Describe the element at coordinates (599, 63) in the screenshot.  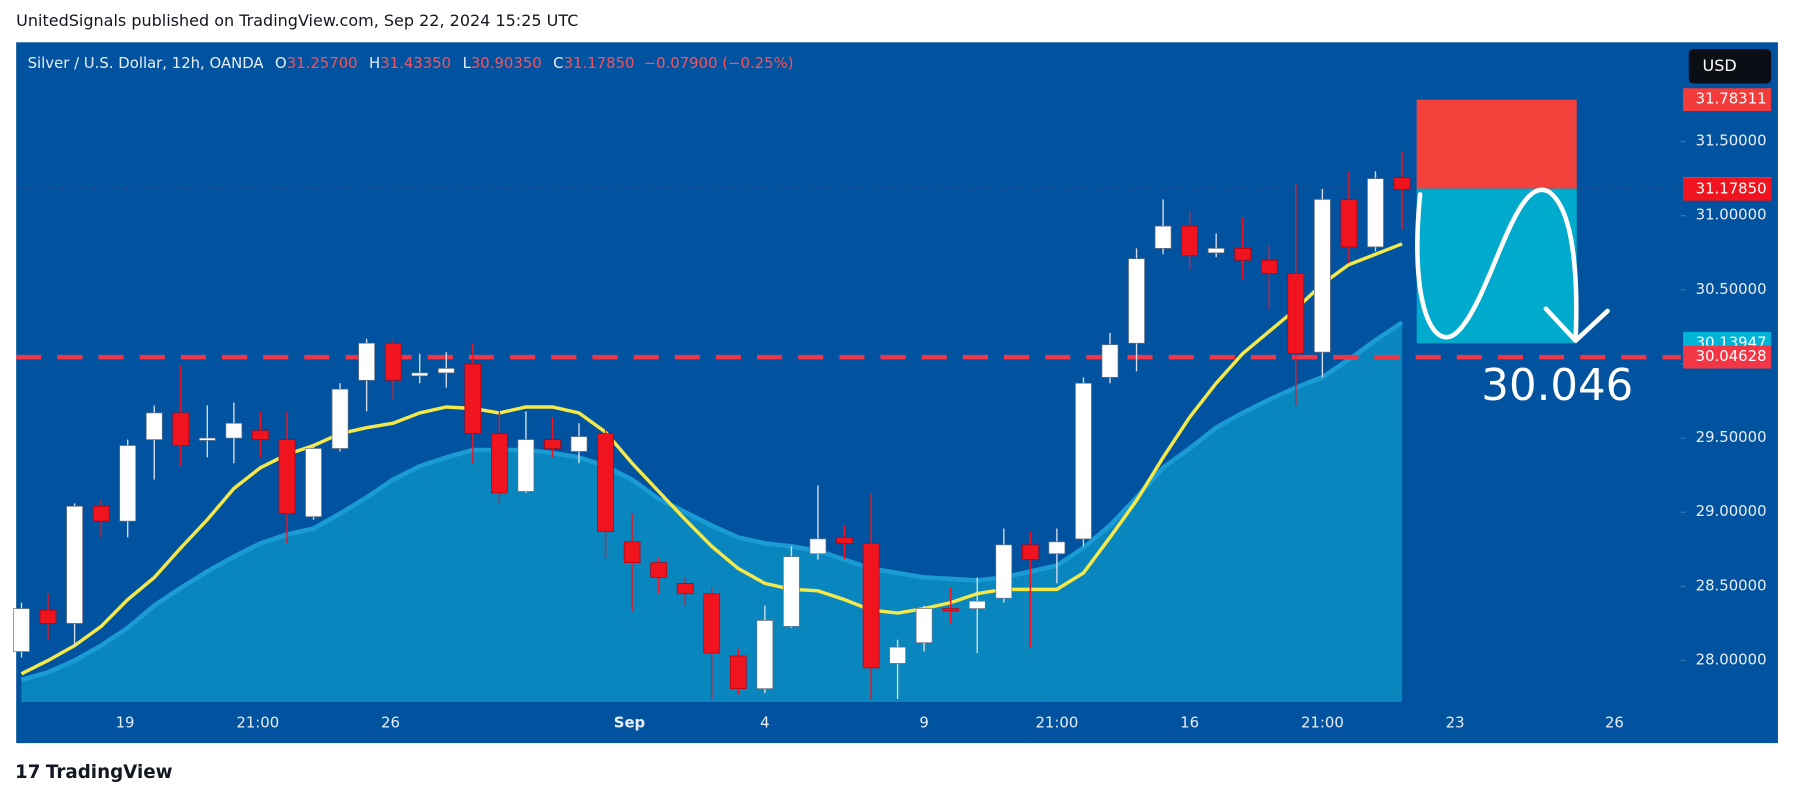
I see `legend-item: 31.17850` at that location.